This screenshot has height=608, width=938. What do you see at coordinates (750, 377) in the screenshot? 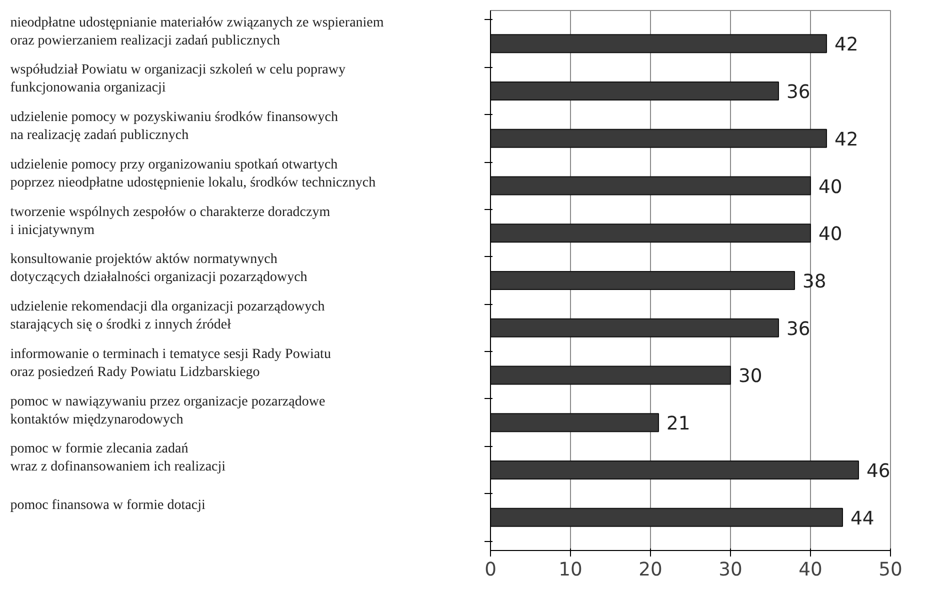
I see `data-label: 30` at bounding box center [750, 377].